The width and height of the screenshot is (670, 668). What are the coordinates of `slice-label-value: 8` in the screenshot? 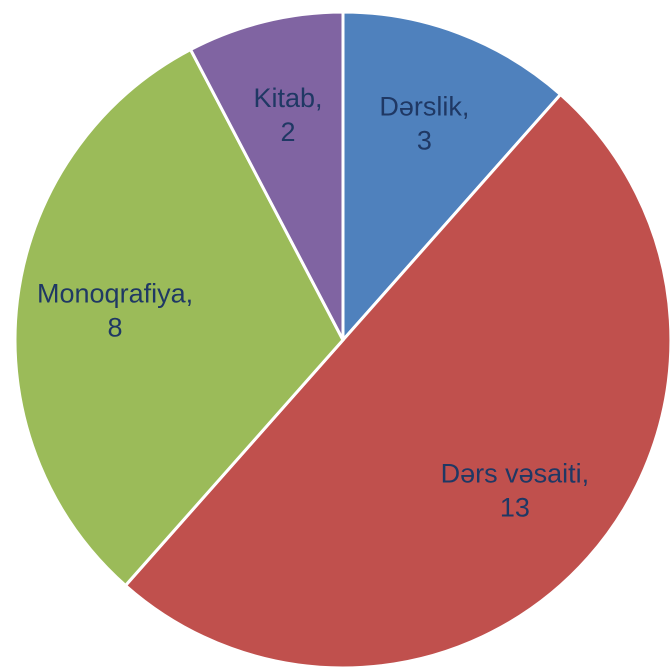 It's located at (115, 327).